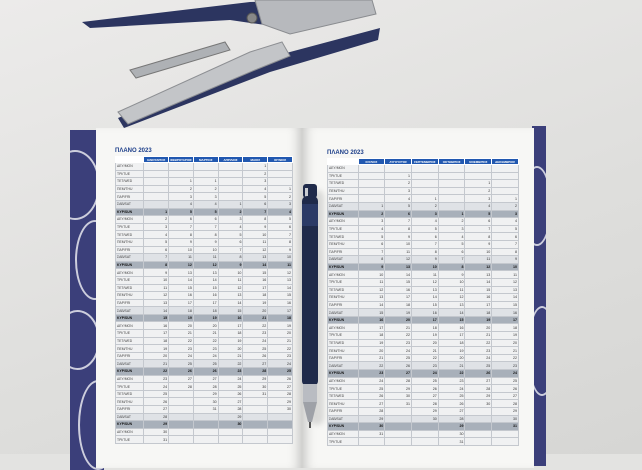 The height and width of the screenshot is (470, 642). Describe the element at coordinates (203, 234) in the screenshot. I see `table-row: ΤΕΤ/WED 4 8 8 5 10 7` at that location.